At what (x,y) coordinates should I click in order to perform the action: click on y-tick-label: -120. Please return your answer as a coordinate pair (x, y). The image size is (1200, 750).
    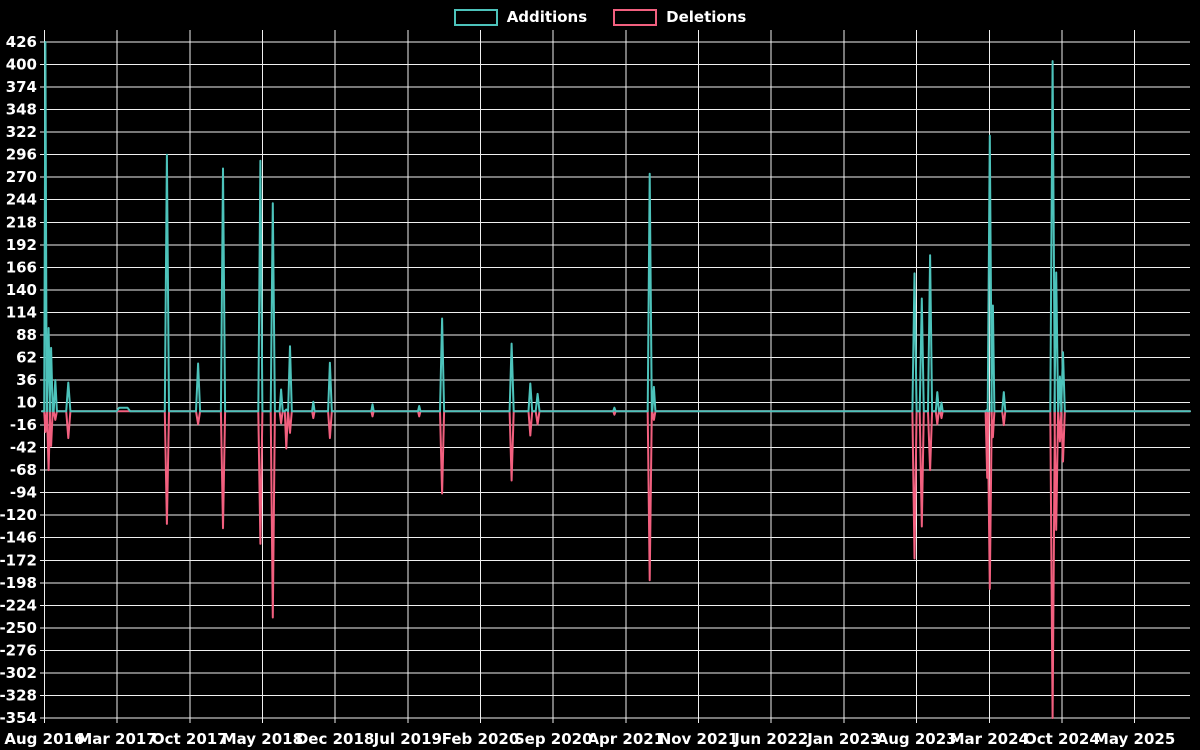
    Looking at the image, I should click on (18, 515).